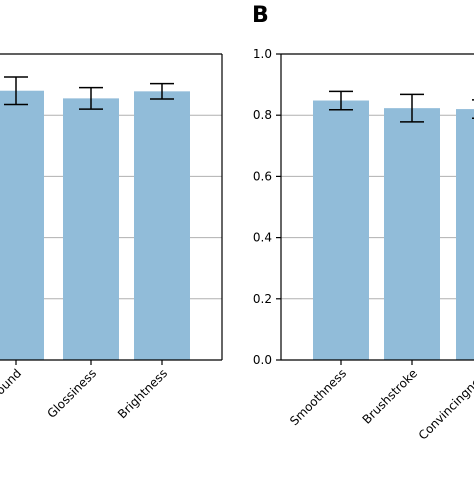 This screenshot has width=474, height=478. Describe the element at coordinates (262, 115) in the screenshot. I see `ytick-label-b-4: 0.8` at that location.